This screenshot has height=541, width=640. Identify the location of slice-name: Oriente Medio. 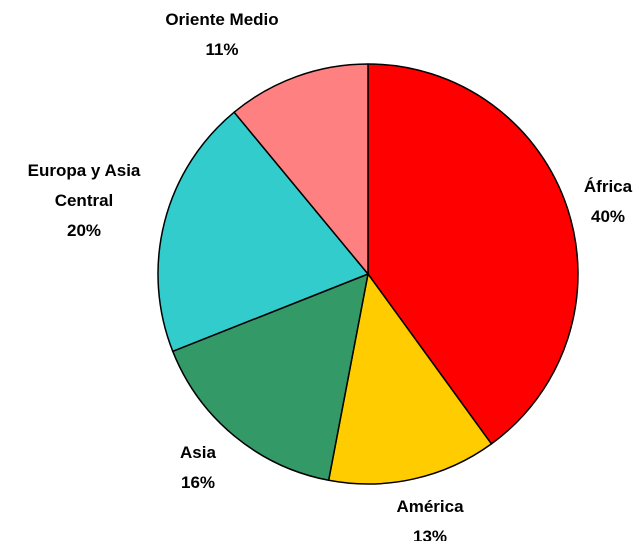
(221, 19).